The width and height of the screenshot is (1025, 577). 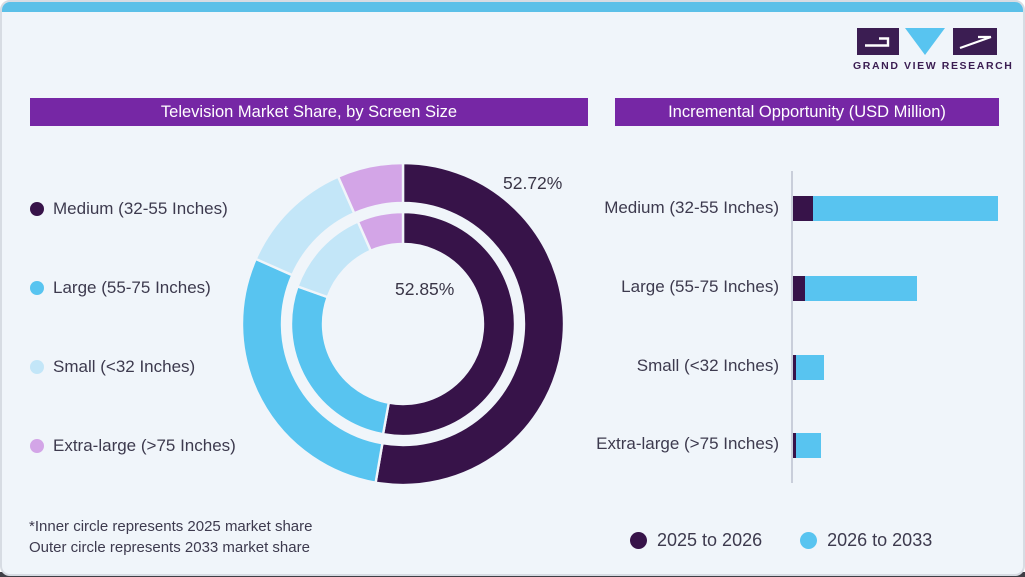 I want to click on legend-dot-2025-2026, so click(x=638, y=540).